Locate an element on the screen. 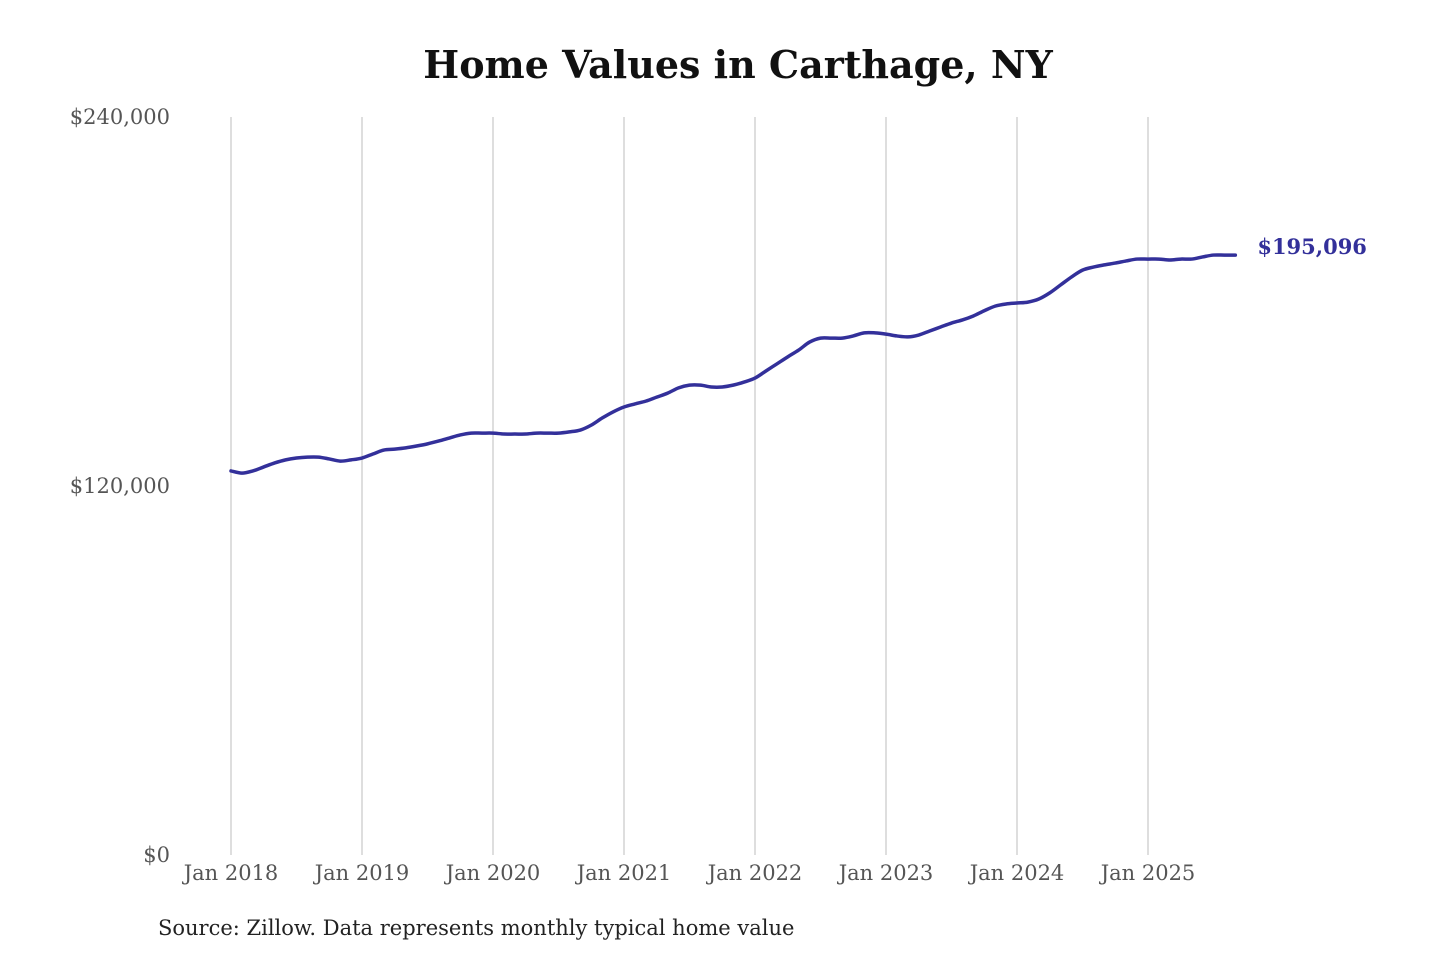  y-tick-label: $240,000 is located at coordinates (120, 117).